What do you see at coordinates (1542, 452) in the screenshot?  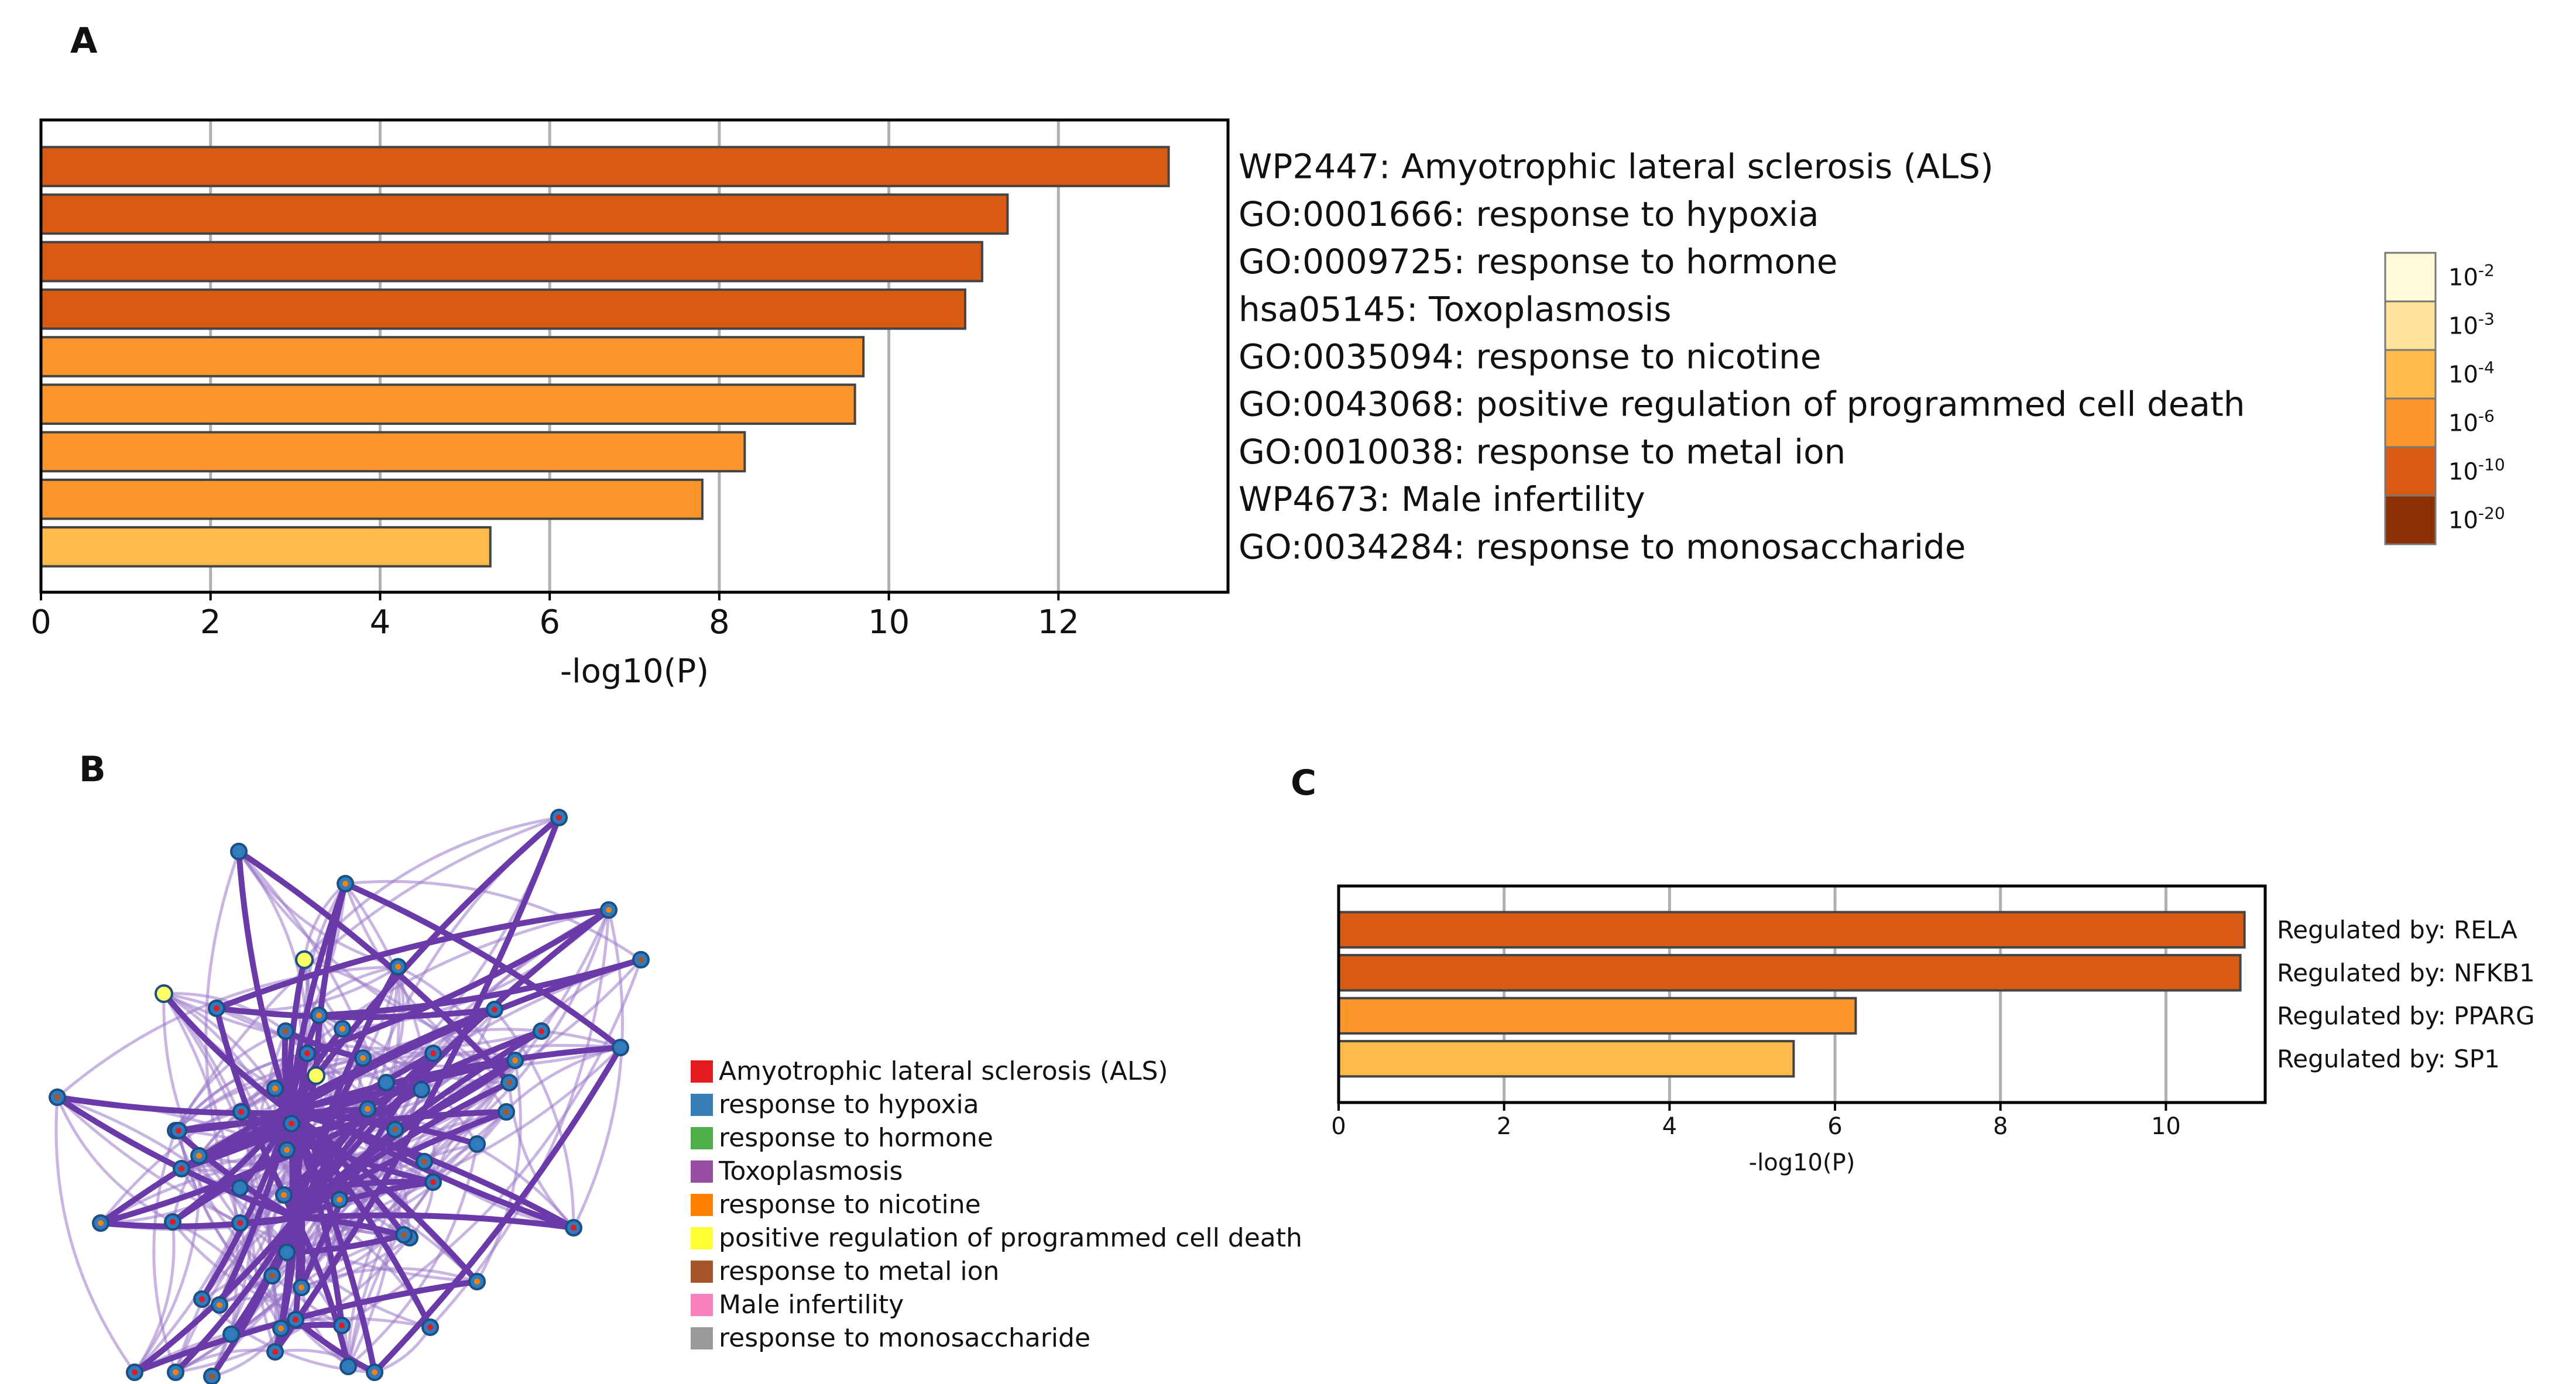 I see `category-label: GO:0010038: response to metal ion` at bounding box center [1542, 452].